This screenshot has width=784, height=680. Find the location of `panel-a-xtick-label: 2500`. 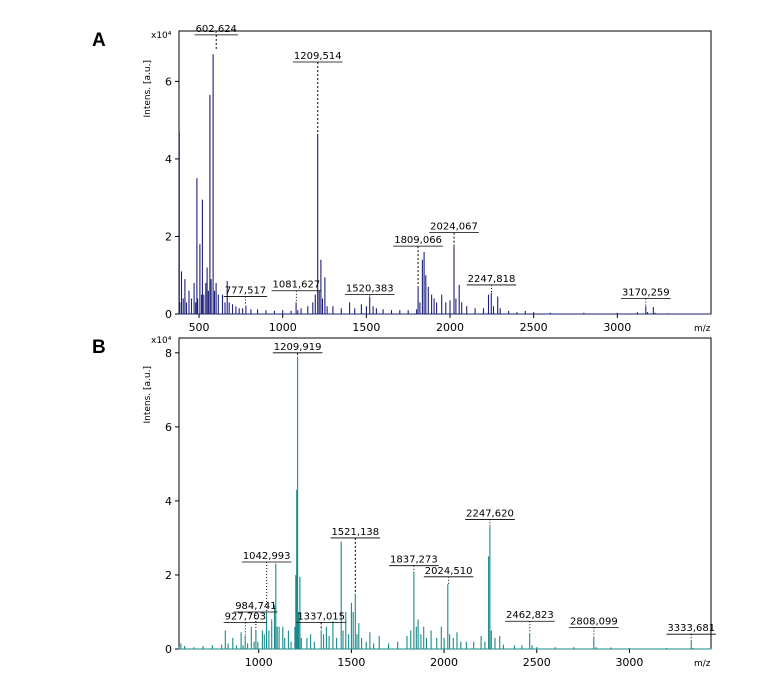

panel-a-xtick-label: 2500 is located at coordinates (534, 327).